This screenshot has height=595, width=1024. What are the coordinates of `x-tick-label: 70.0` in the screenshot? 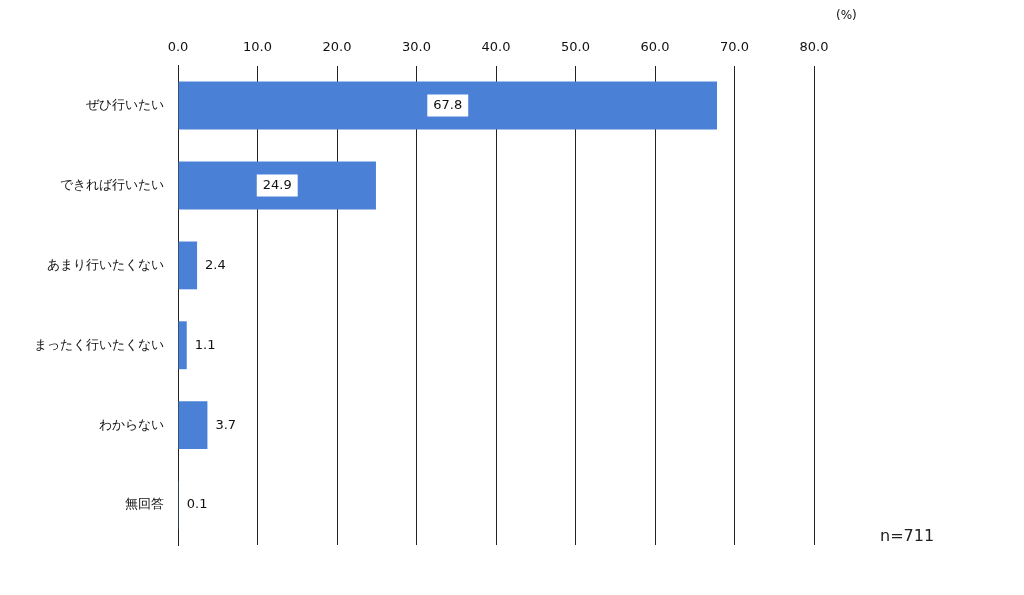 It's located at (734, 47).